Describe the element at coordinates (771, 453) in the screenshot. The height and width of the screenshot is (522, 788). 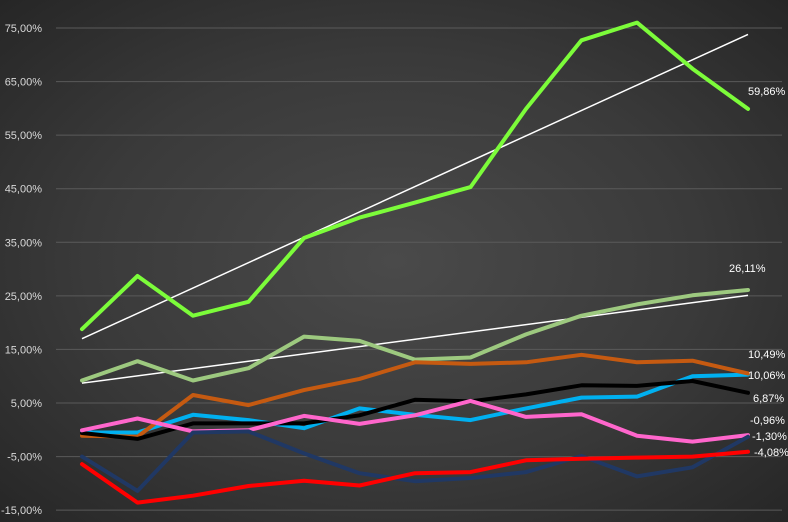
I see `data-label: -4,08%` at that location.